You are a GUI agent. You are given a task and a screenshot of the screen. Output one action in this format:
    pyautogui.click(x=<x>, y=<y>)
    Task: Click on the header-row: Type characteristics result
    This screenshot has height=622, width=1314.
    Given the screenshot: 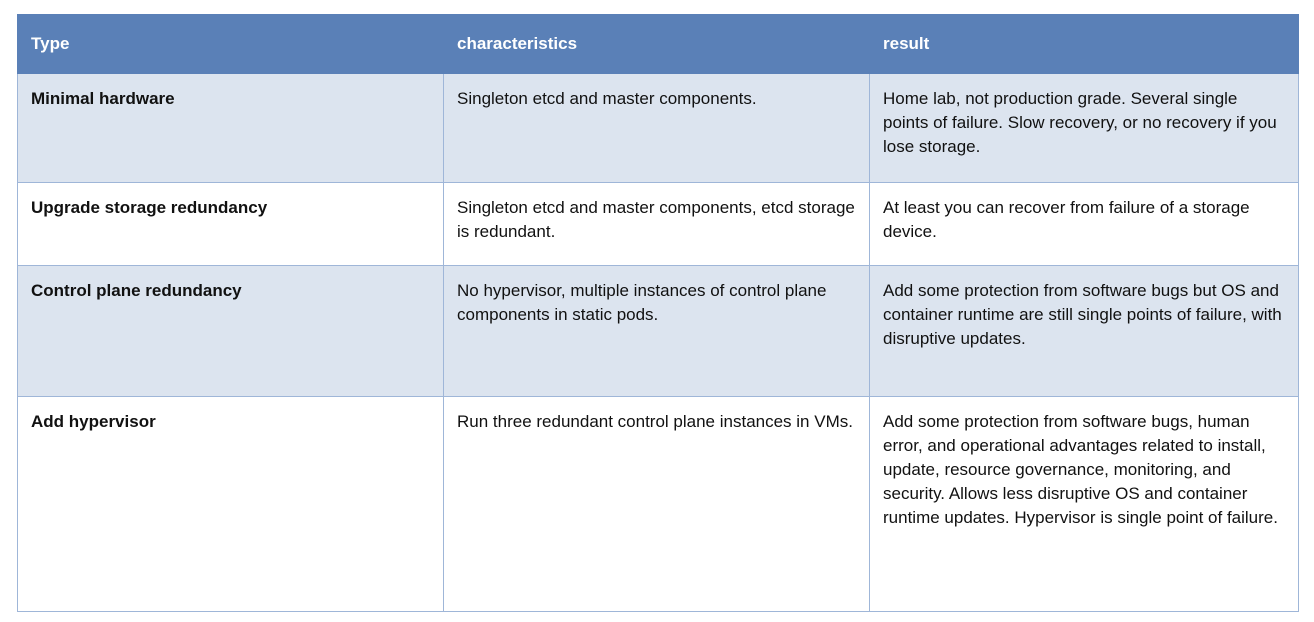 What is the action you would take?
    pyautogui.click(x=658, y=44)
    